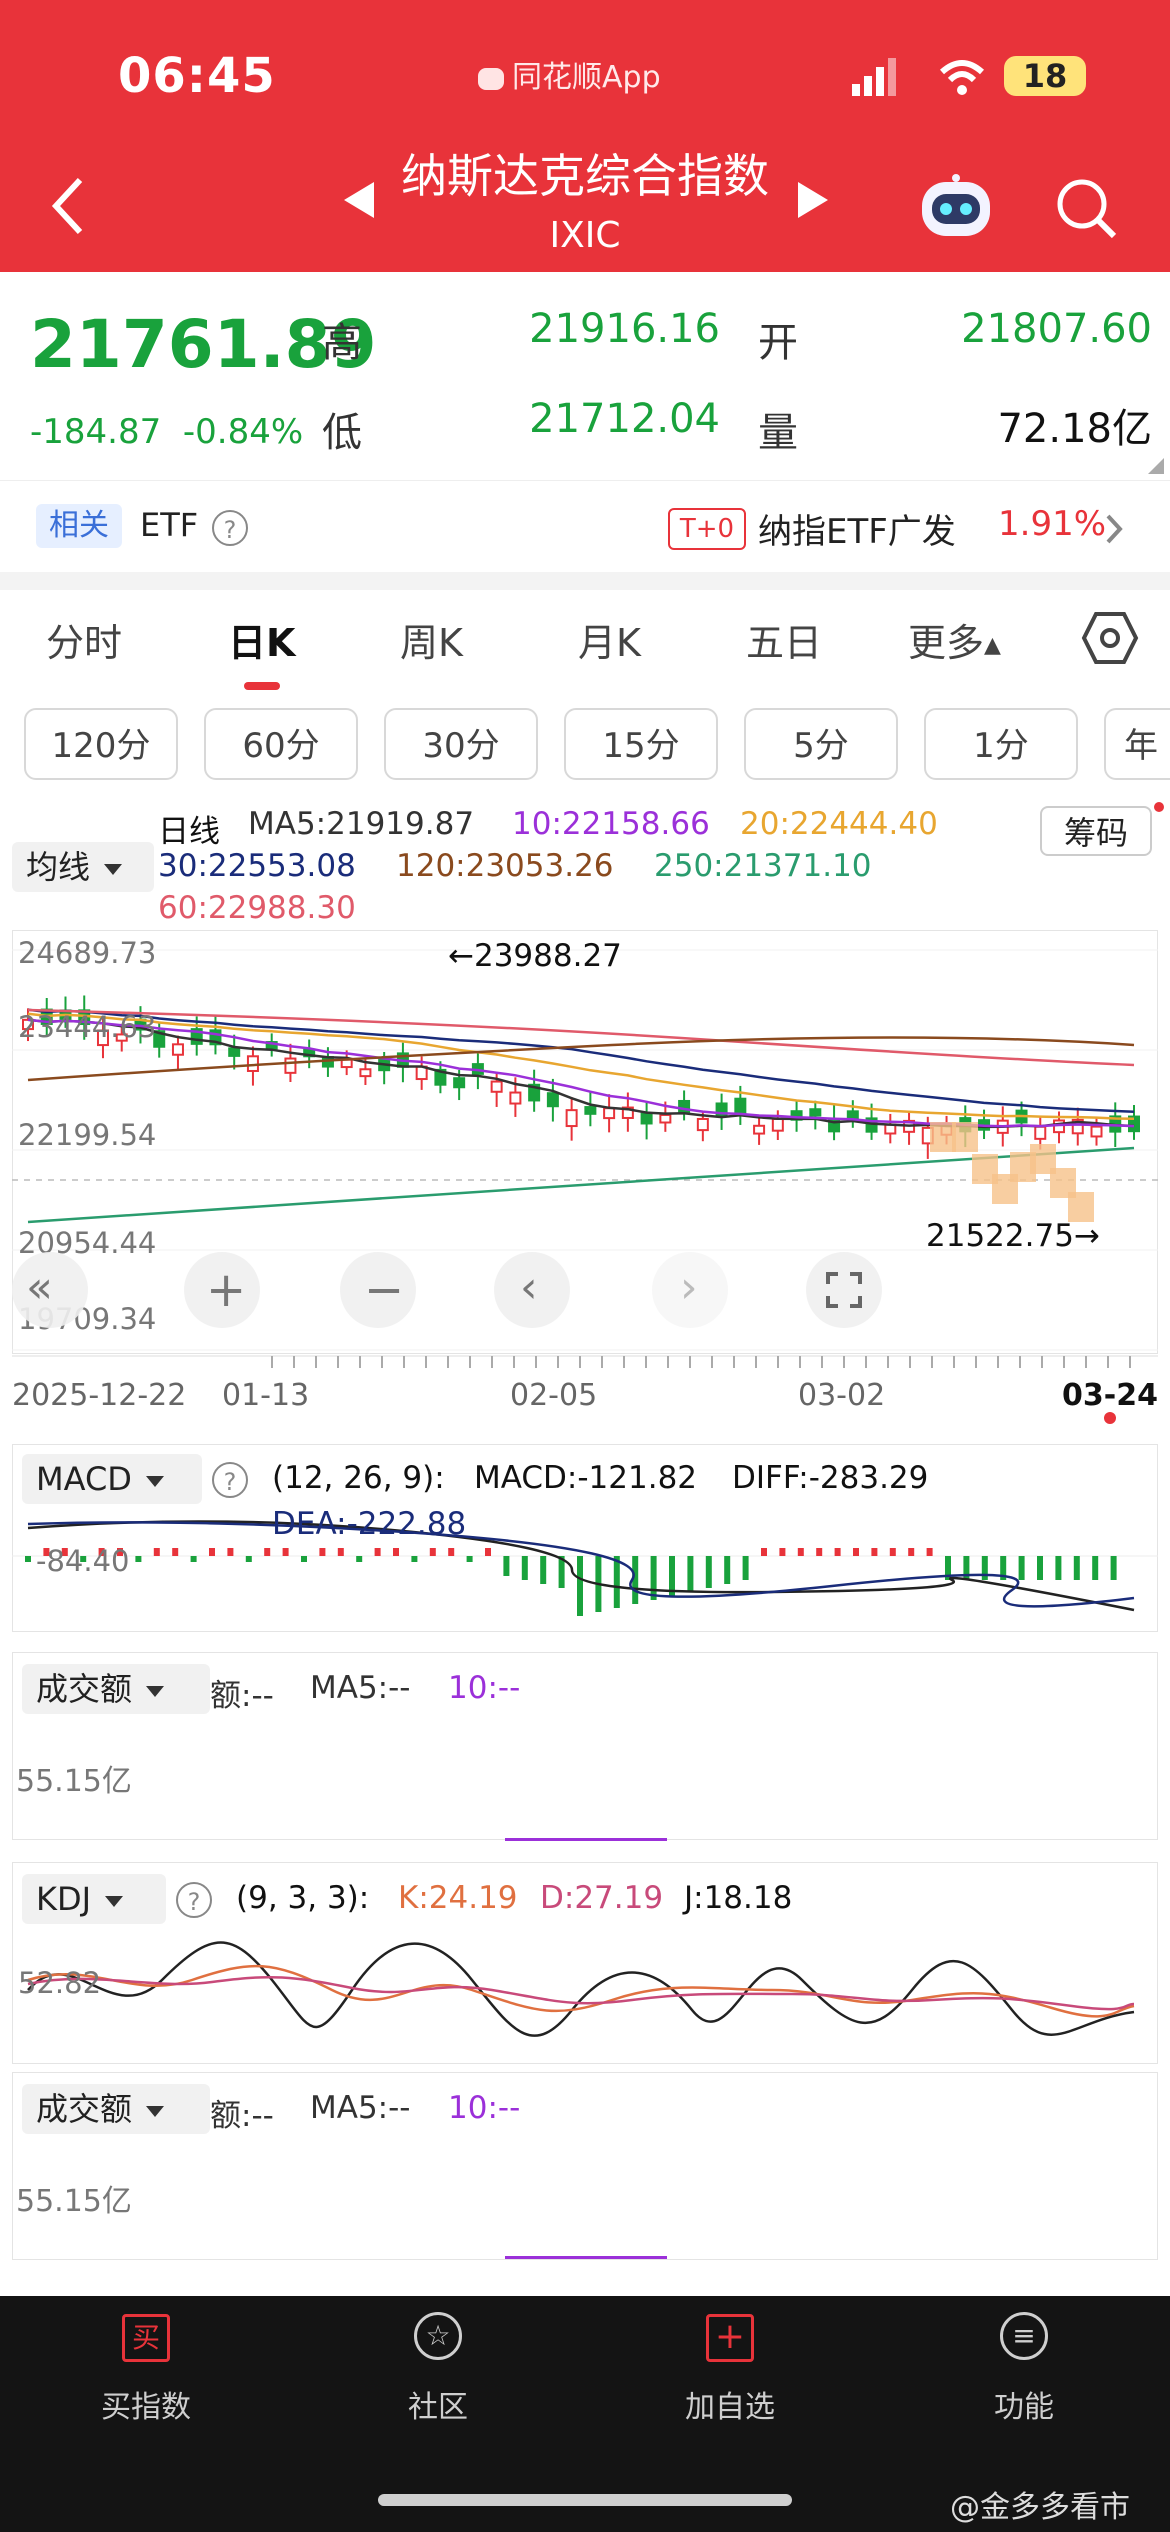  I want to click on plus-icon: +, so click(226, 1290).